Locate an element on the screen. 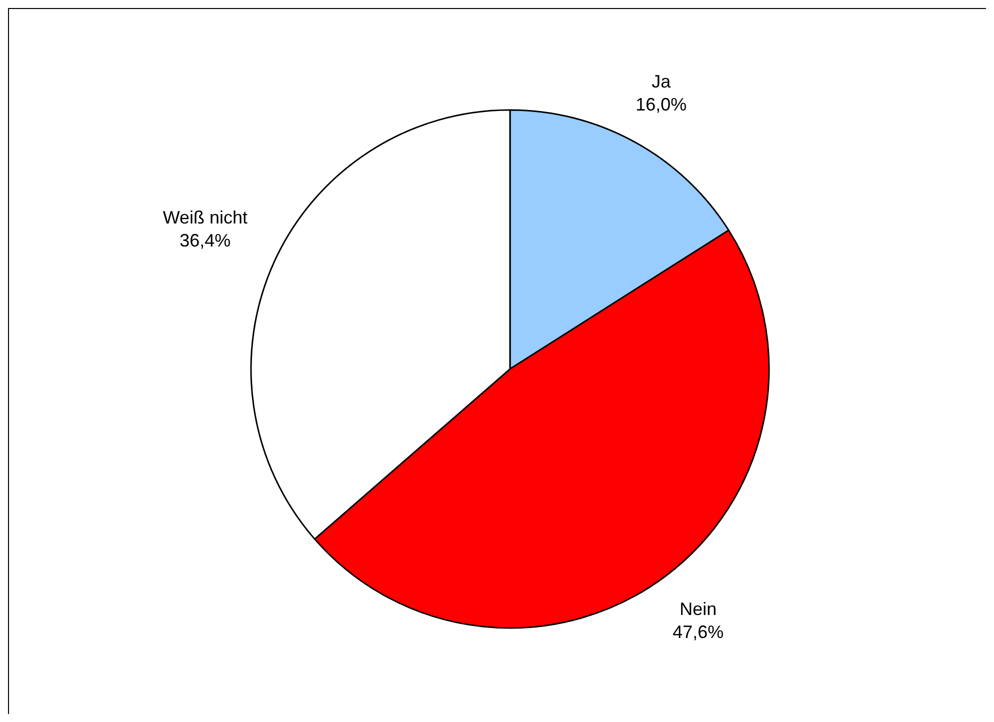  slice-label: Nein is located at coordinates (698, 608).